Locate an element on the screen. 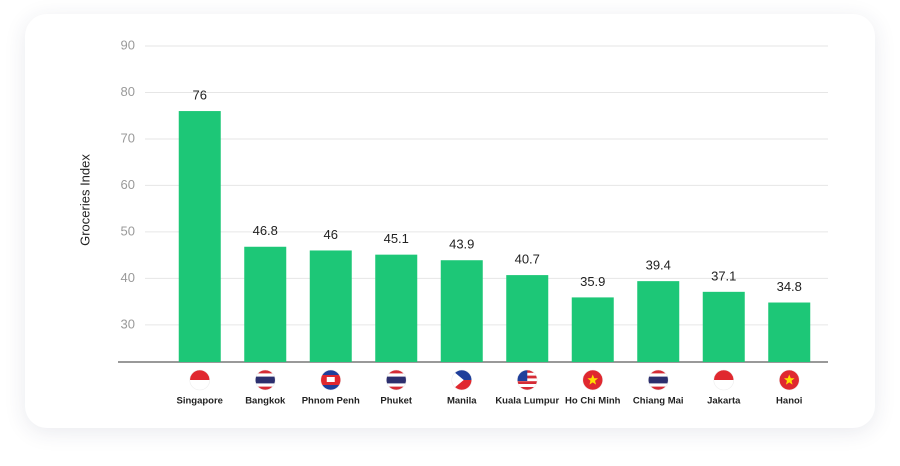  data-label: 46 is located at coordinates (331, 234).